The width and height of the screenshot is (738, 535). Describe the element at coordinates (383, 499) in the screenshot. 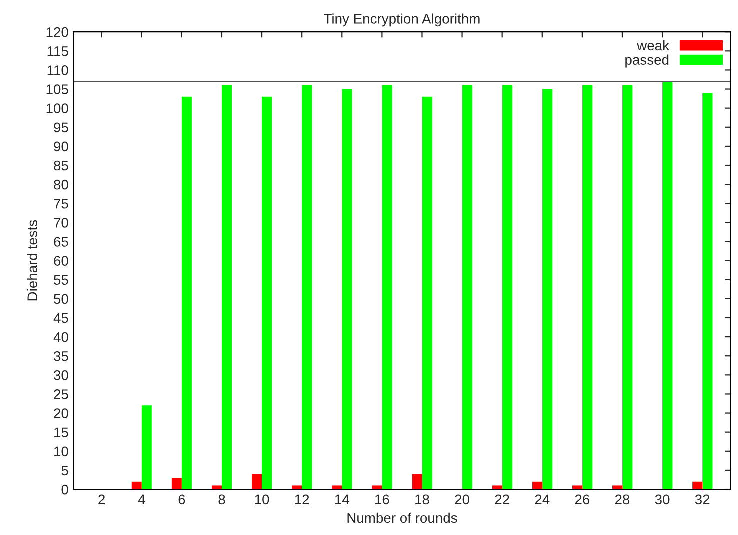

I see `x-tick-label: 16` at that location.